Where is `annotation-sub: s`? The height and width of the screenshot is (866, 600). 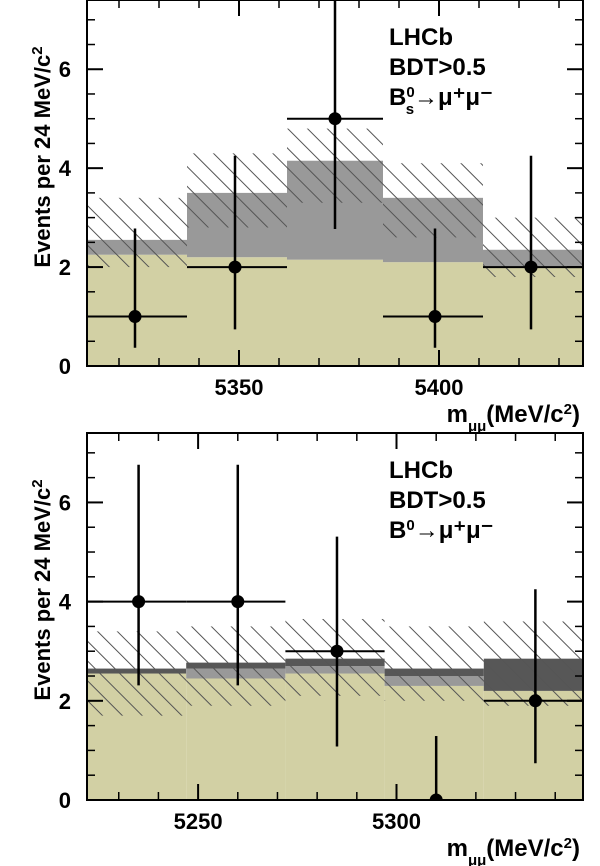 annotation-sub: s is located at coordinates (410, 109).